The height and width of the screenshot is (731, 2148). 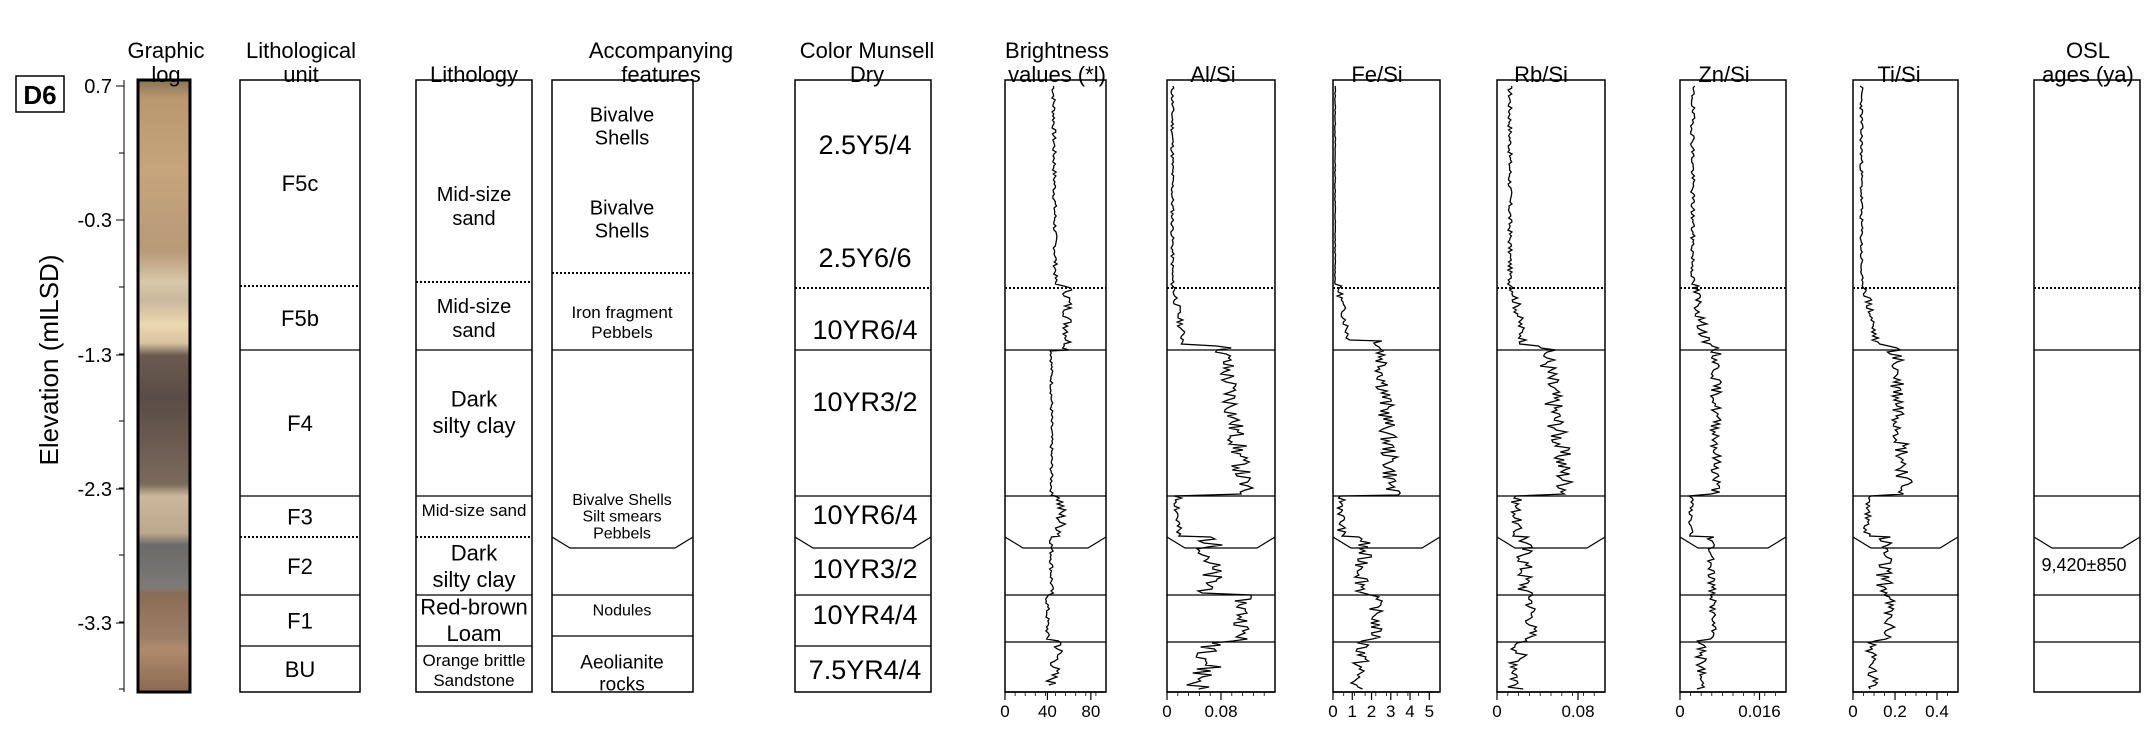 I want to click on munsell-code: 7.5YR4/4, so click(x=865, y=670).